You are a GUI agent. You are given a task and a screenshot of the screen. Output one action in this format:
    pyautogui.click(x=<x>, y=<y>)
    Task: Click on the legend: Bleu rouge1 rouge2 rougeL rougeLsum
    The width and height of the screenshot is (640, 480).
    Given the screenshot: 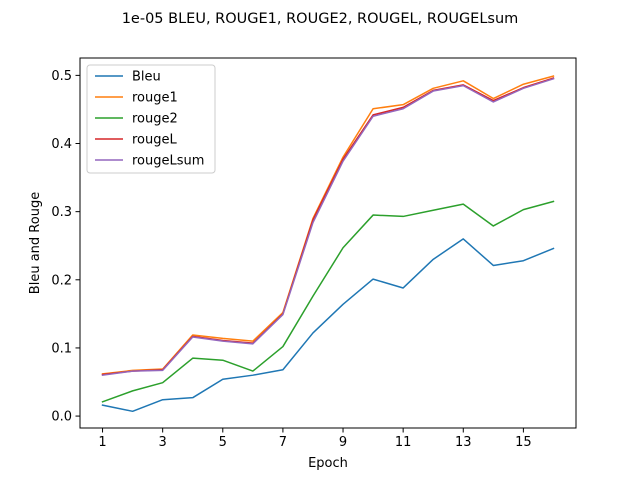 What is the action you would take?
    pyautogui.click(x=151, y=119)
    